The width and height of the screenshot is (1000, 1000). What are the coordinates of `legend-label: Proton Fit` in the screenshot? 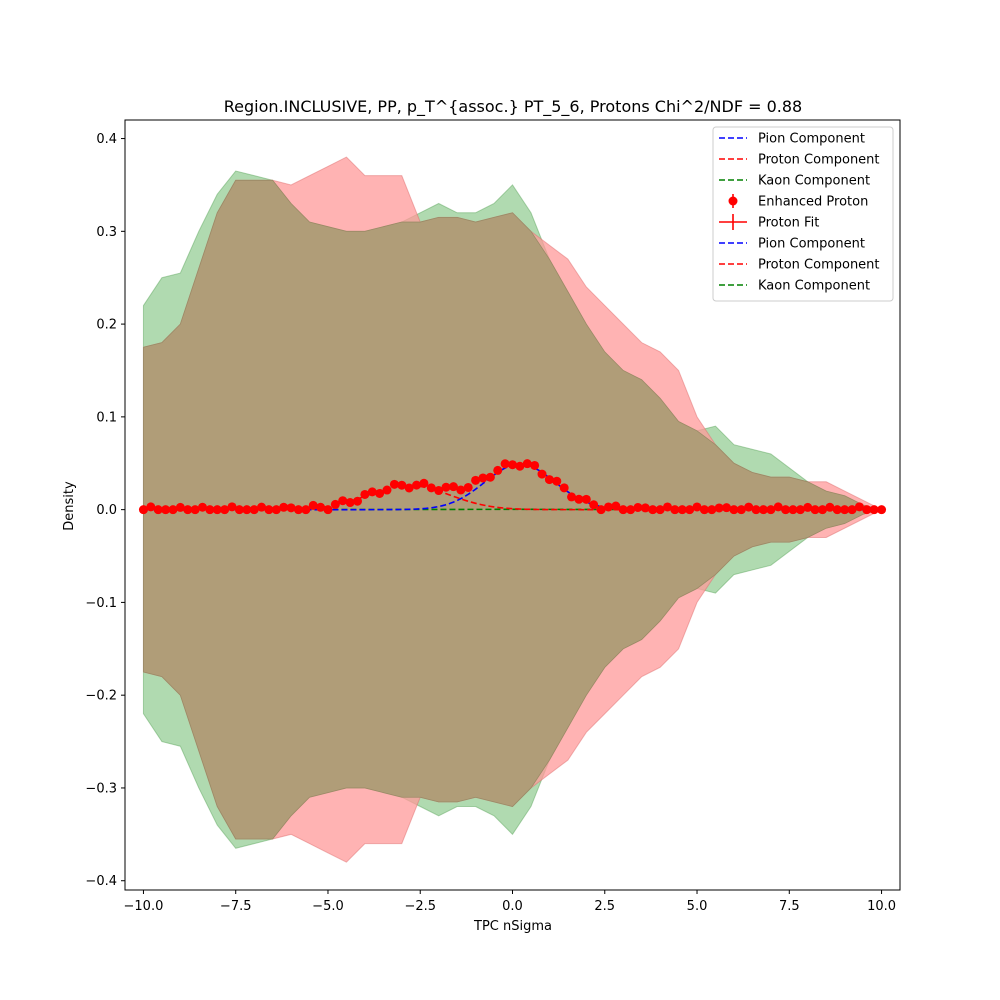 It's located at (788, 223).